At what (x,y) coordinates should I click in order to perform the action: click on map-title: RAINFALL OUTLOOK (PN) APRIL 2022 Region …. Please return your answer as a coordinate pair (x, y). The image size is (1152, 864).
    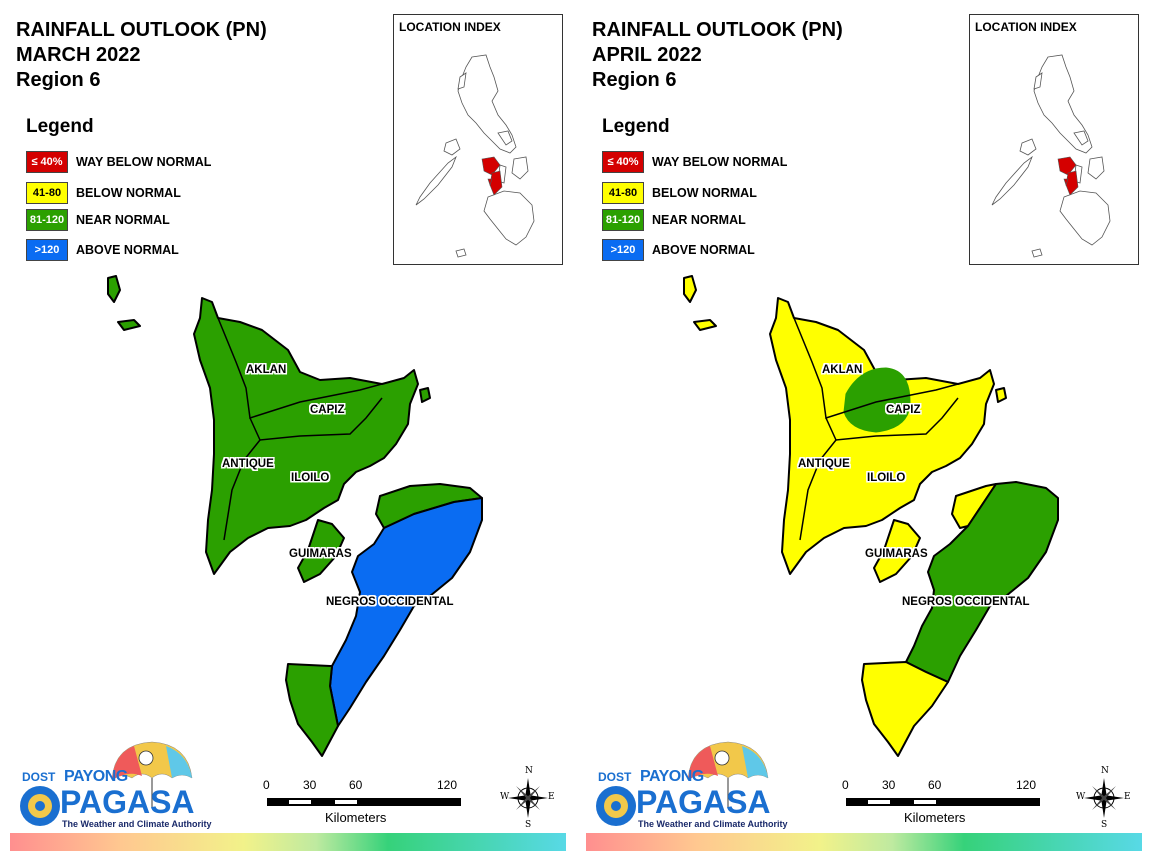
    Looking at the image, I should click on (717, 55).